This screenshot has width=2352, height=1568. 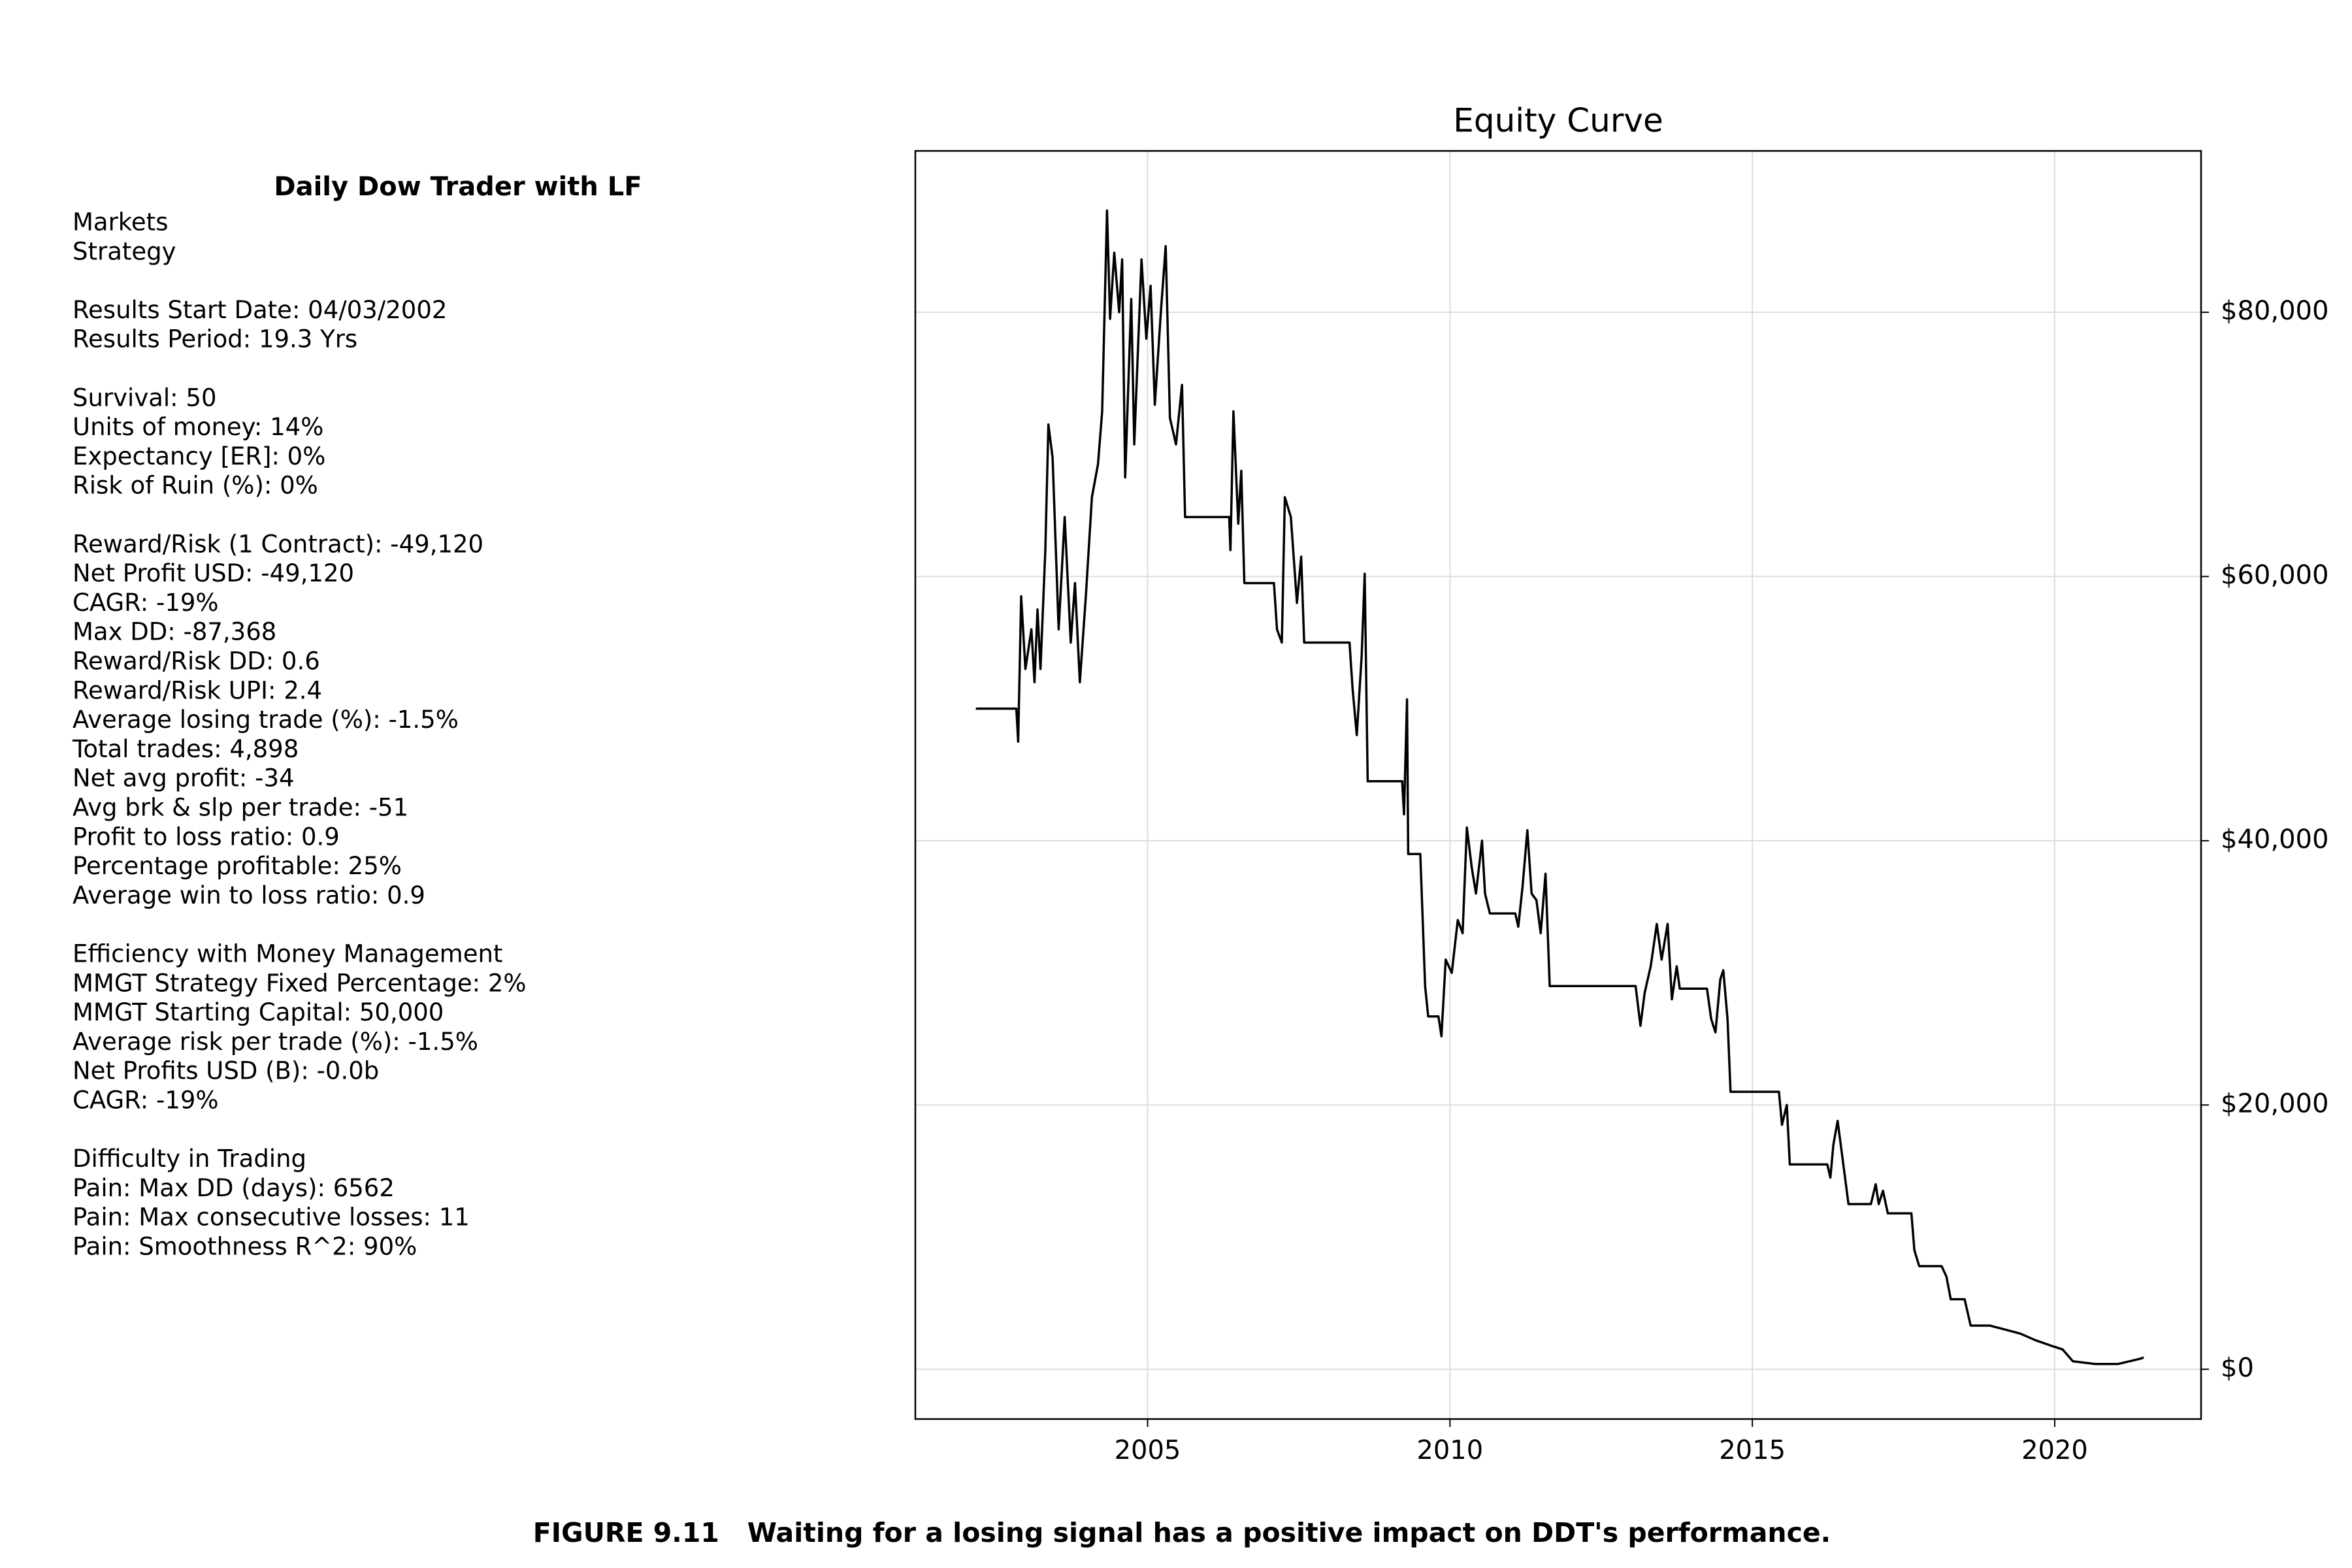 What do you see at coordinates (240, 808) in the screenshot?
I see `summary-line: Avg brk & slp per trade: -51` at bounding box center [240, 808].